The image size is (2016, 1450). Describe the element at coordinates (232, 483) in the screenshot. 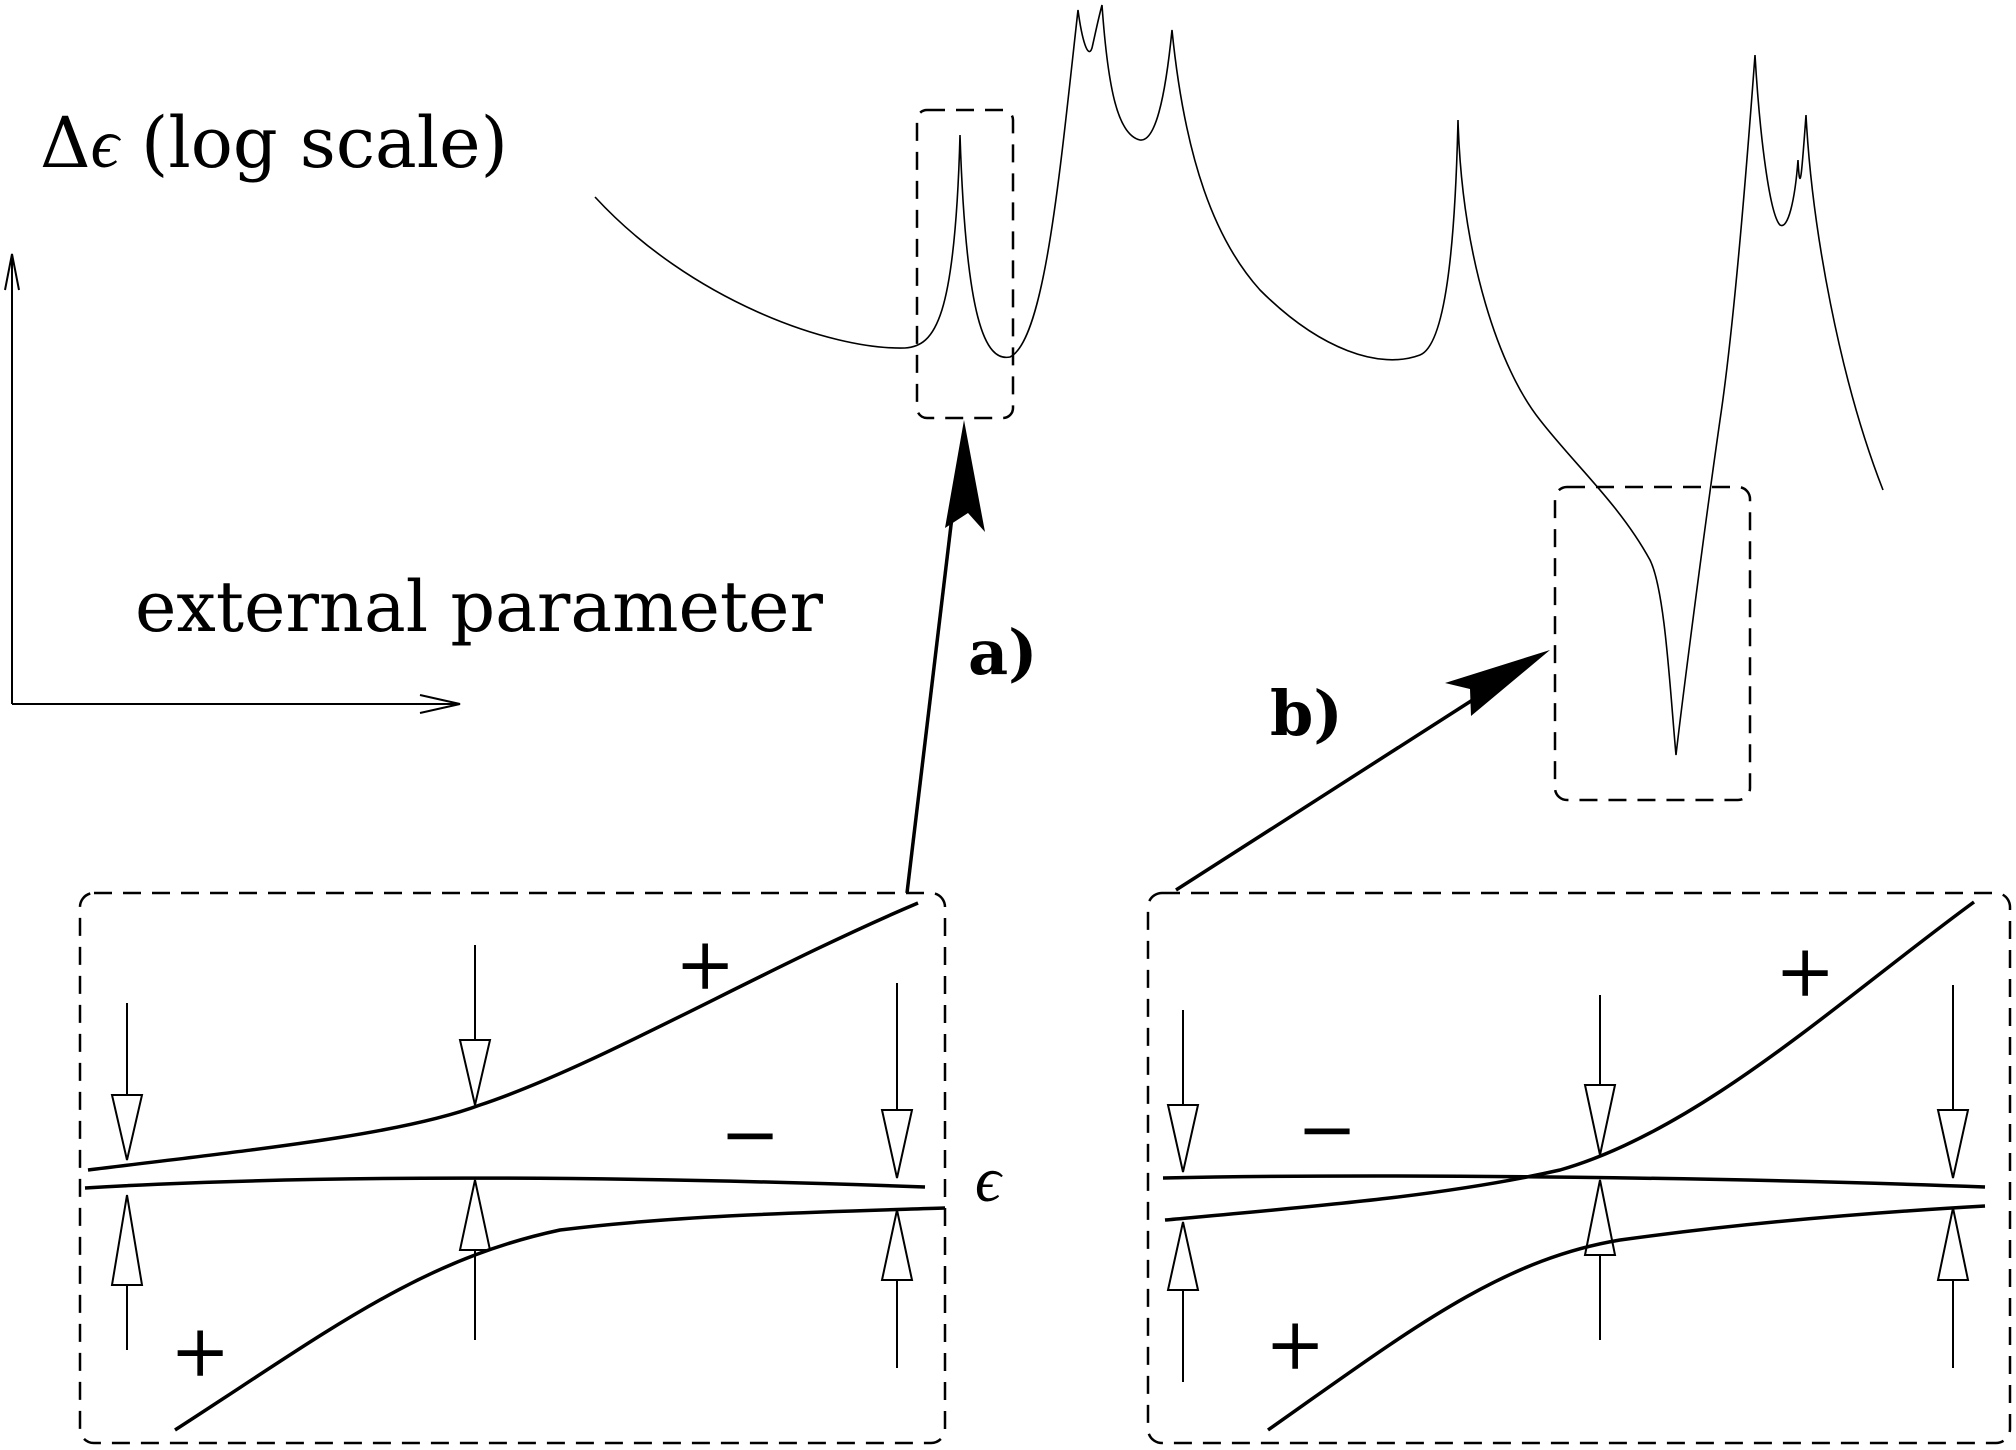

I see `axes` at that location.